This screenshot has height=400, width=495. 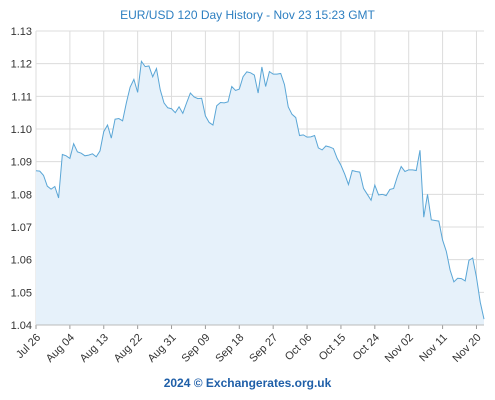 What do you see at coordinates (21, 32) in the screenshot?
I see `y-tick-label: 1.13` at bounding box center [21, 32].